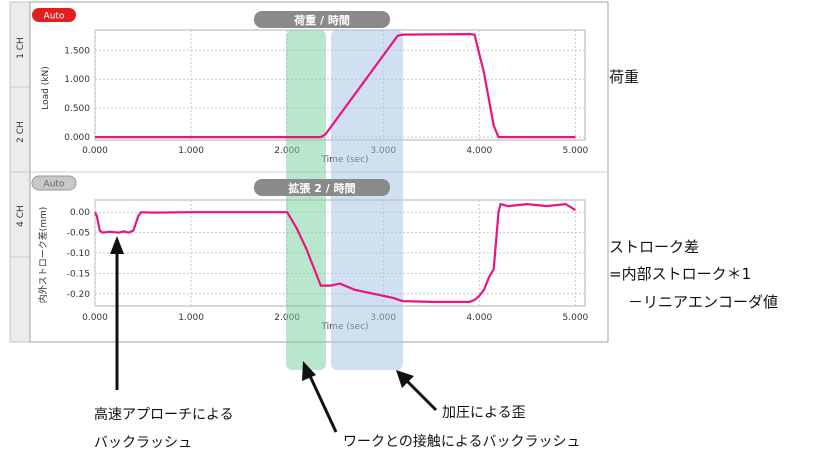 The image size is (824, 458). Describe the element at coordinates (680, 274) in the screenshot. I see `stroke-side-label-2: =内部ストローク＊1` at that location.